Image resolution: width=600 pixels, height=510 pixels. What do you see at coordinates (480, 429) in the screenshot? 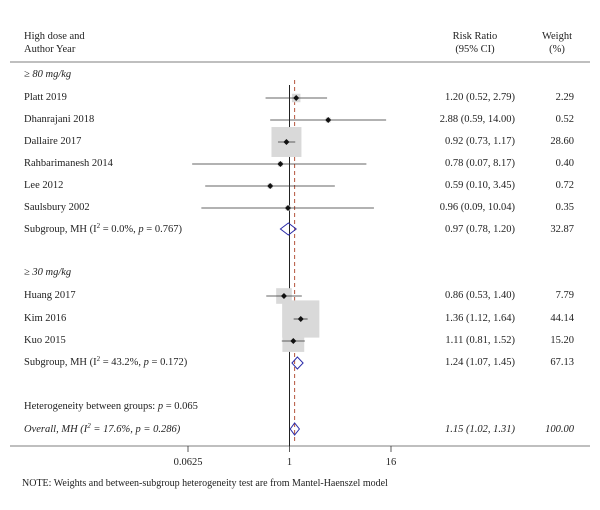
I see `overall-ci: 1.15 (1.02, 1.31)` at bounding box center [480, 429].